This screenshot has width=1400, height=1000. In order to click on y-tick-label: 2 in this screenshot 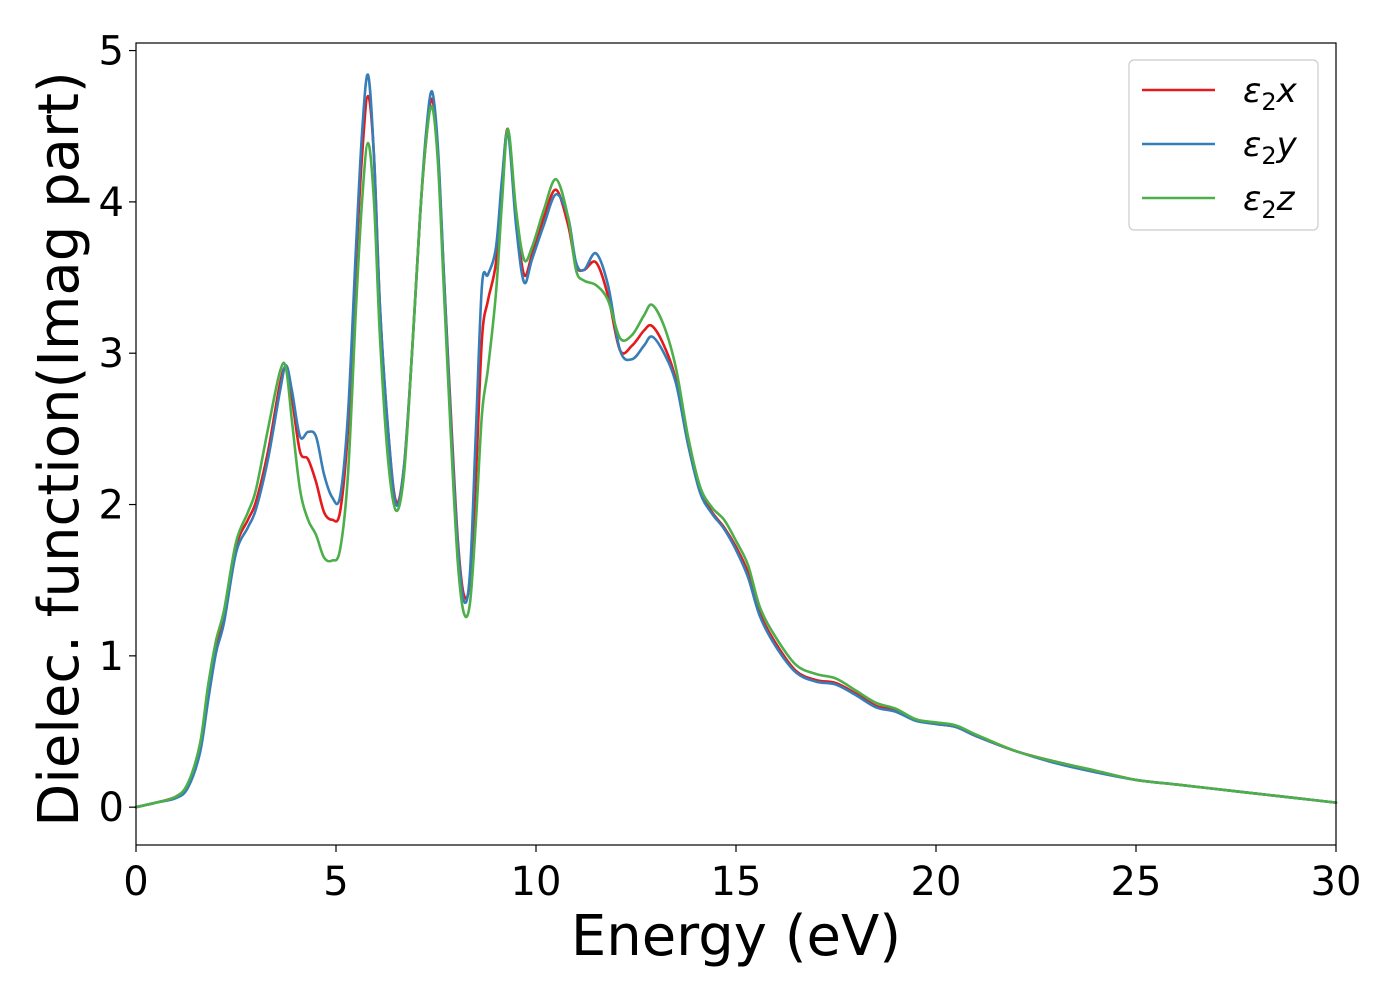, I will do `click(111, 506)`.